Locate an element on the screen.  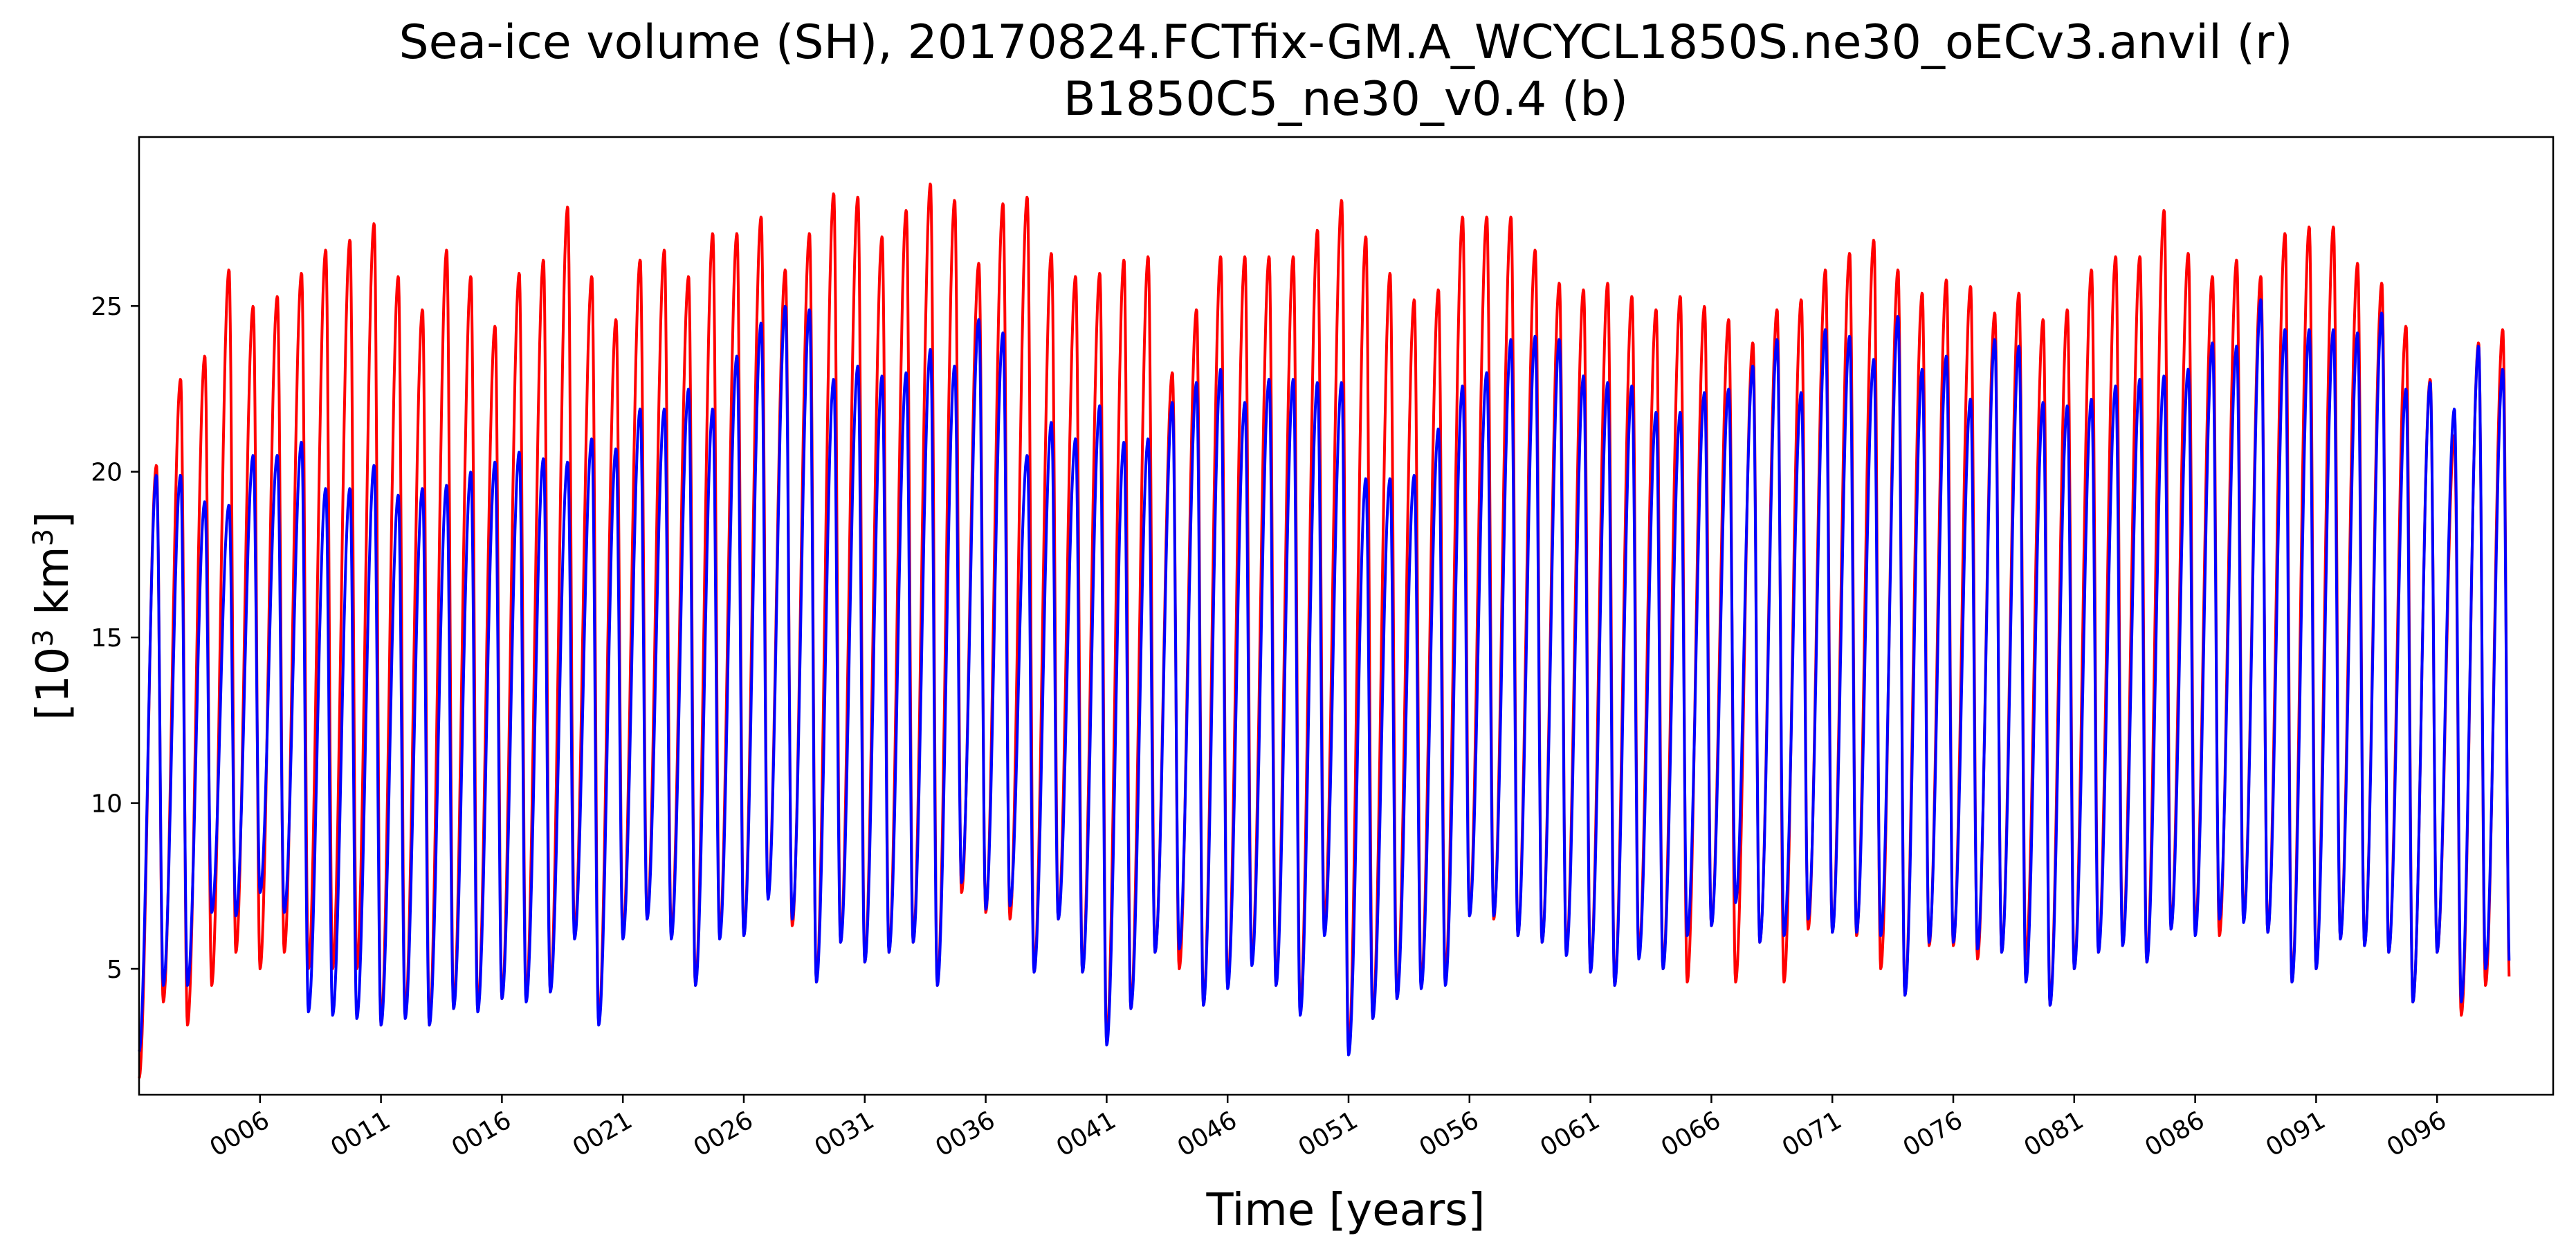
x-tick-label: 0011 is located at coordinates (360, 1134).